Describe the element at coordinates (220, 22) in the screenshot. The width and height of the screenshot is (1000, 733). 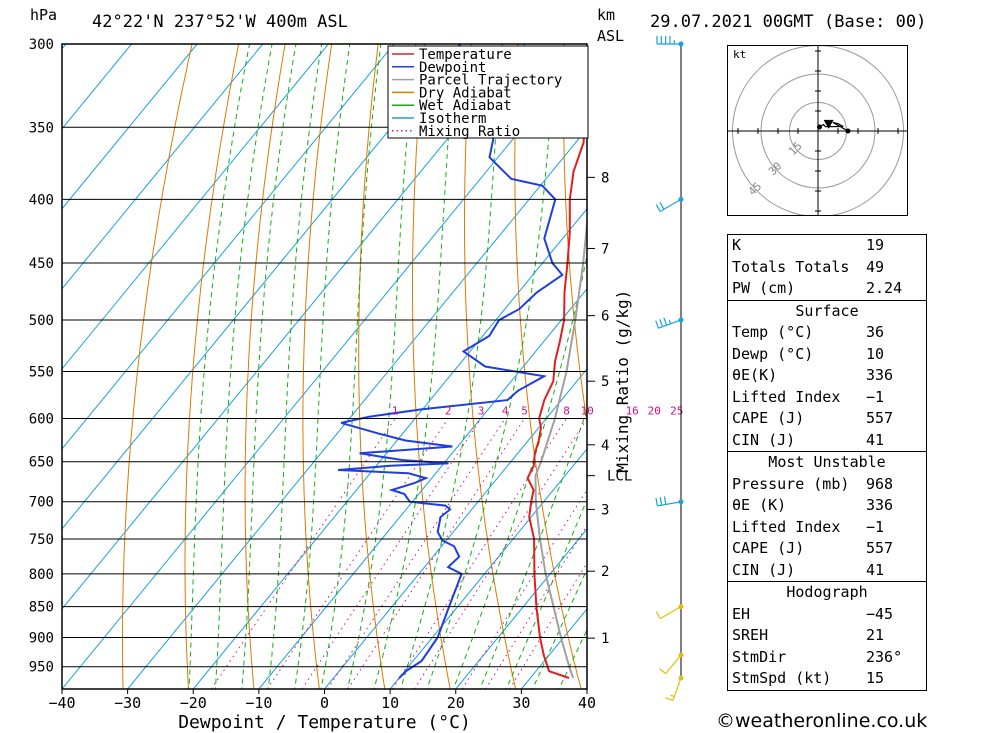
I see `location-label: 42°22'N 237°52'W 400m ASL` at that location.